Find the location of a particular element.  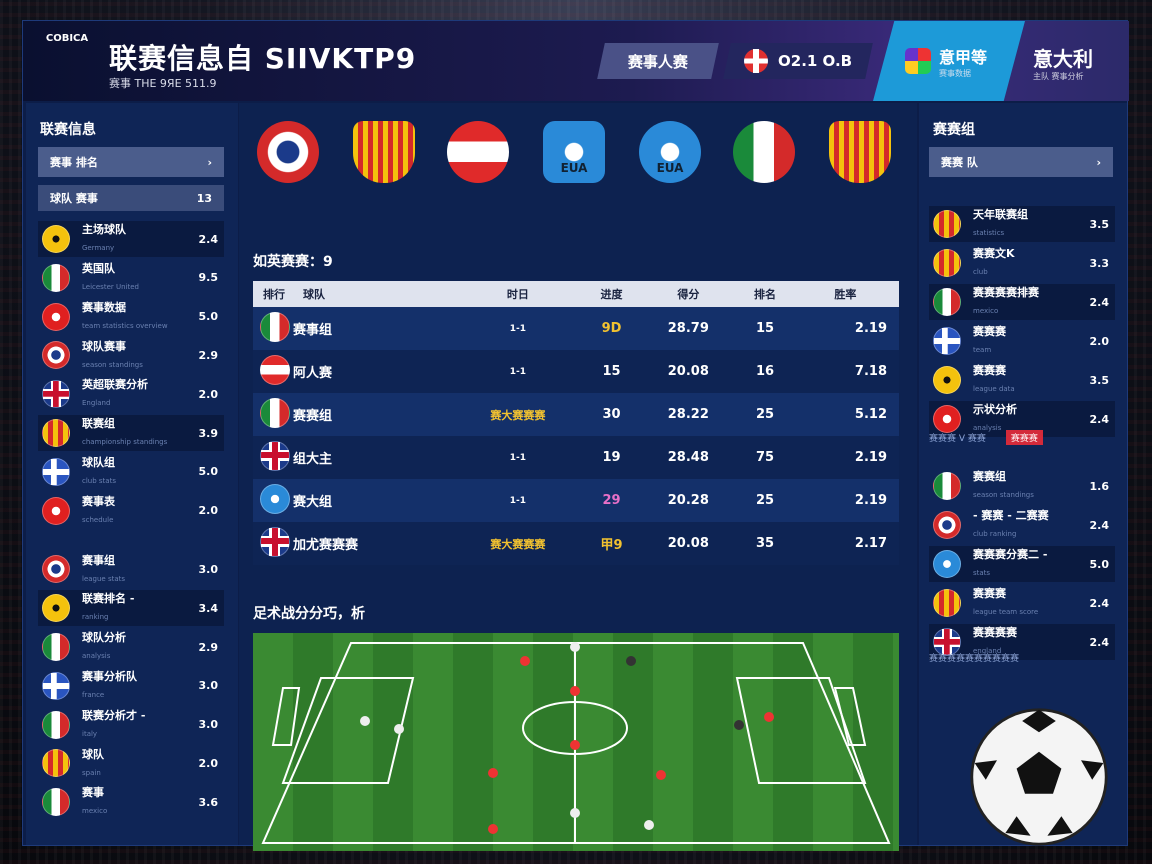

pitch-lines is located at coordinates (576, 743).